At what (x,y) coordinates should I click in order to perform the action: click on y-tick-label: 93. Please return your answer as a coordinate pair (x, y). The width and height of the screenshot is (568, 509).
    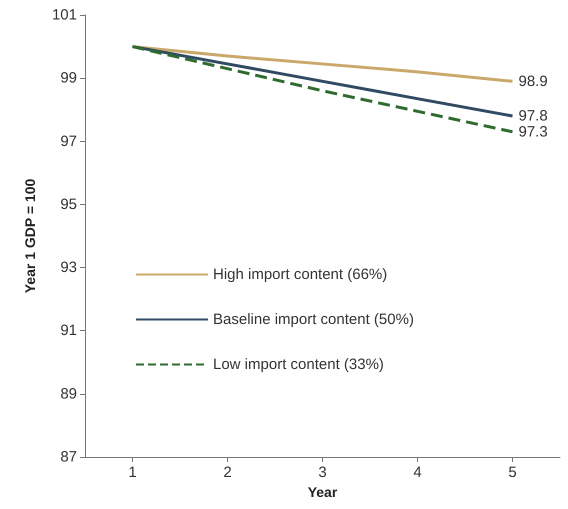
    Looking at the image, I should click on (68, 267).